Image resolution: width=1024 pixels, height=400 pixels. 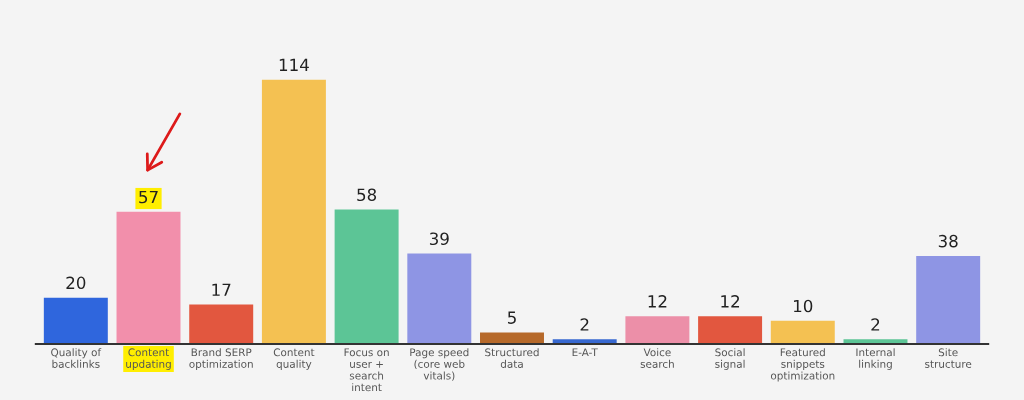 I want to click on x-tick-label: Site structure, so click(x=948, y=358).